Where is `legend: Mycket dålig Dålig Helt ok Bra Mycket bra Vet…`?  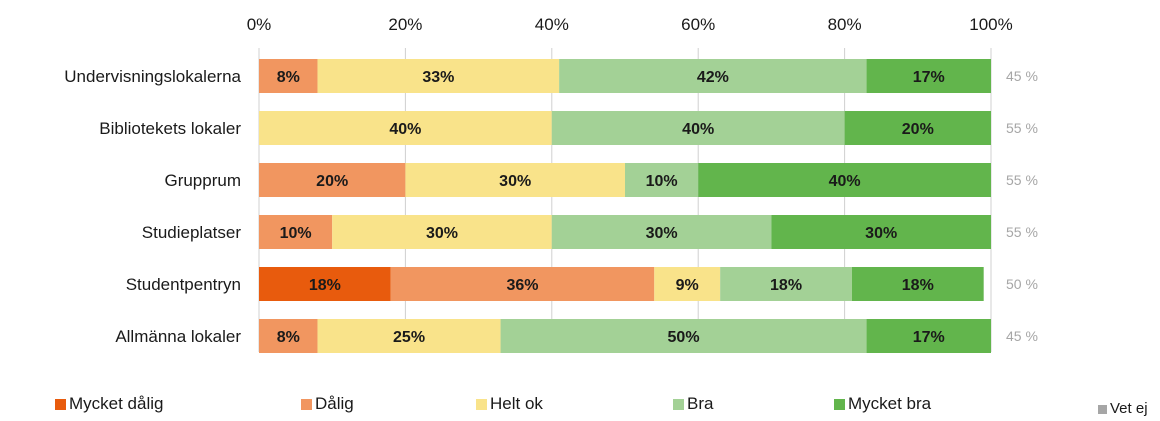 legend: Mycket dålig Dålig Helt ok Bra Mycket bra Vet… is located at coordinates (601, 405).